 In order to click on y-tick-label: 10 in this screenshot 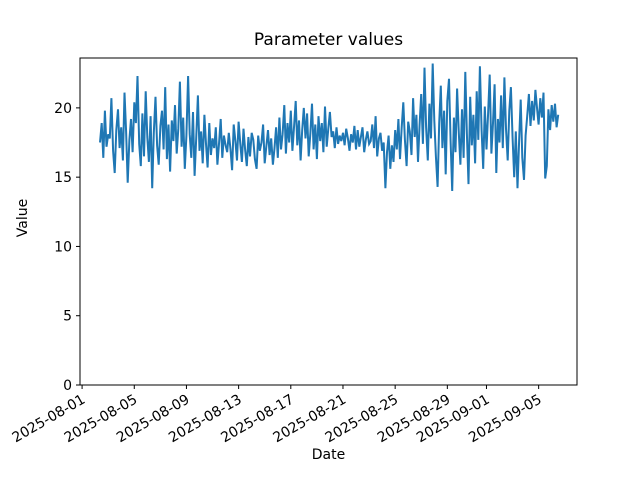, I will do `click(63, 247)`.